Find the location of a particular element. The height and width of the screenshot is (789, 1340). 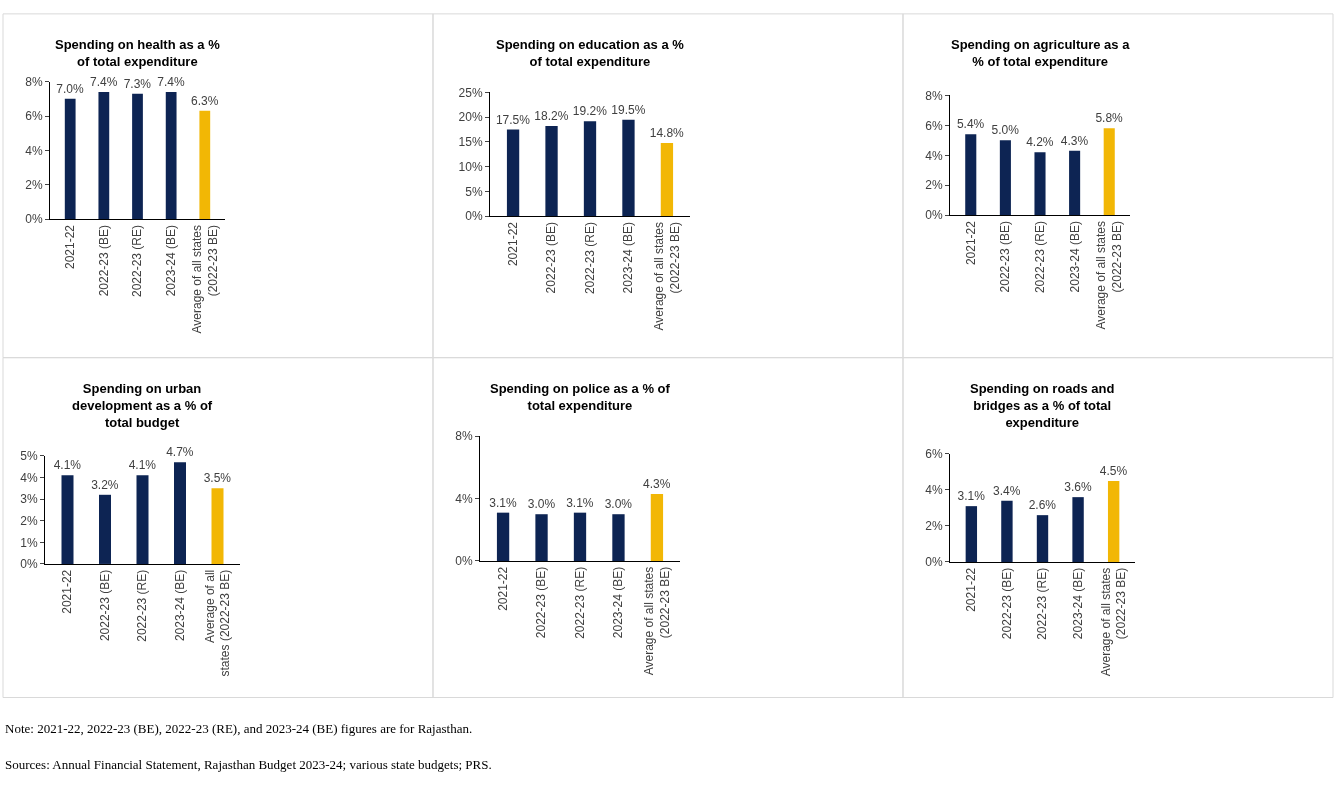

data-label: 17.5% is located at coordinates (513, 119).